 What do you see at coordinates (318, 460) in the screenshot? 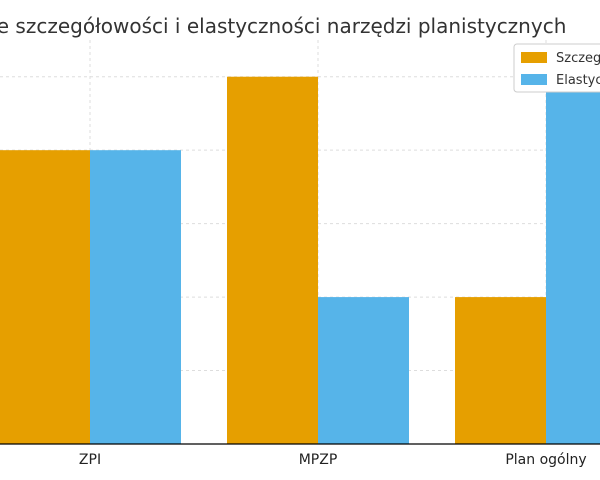
I see `x-tick-label-1: MPZP` at bounding box center [318, 460].